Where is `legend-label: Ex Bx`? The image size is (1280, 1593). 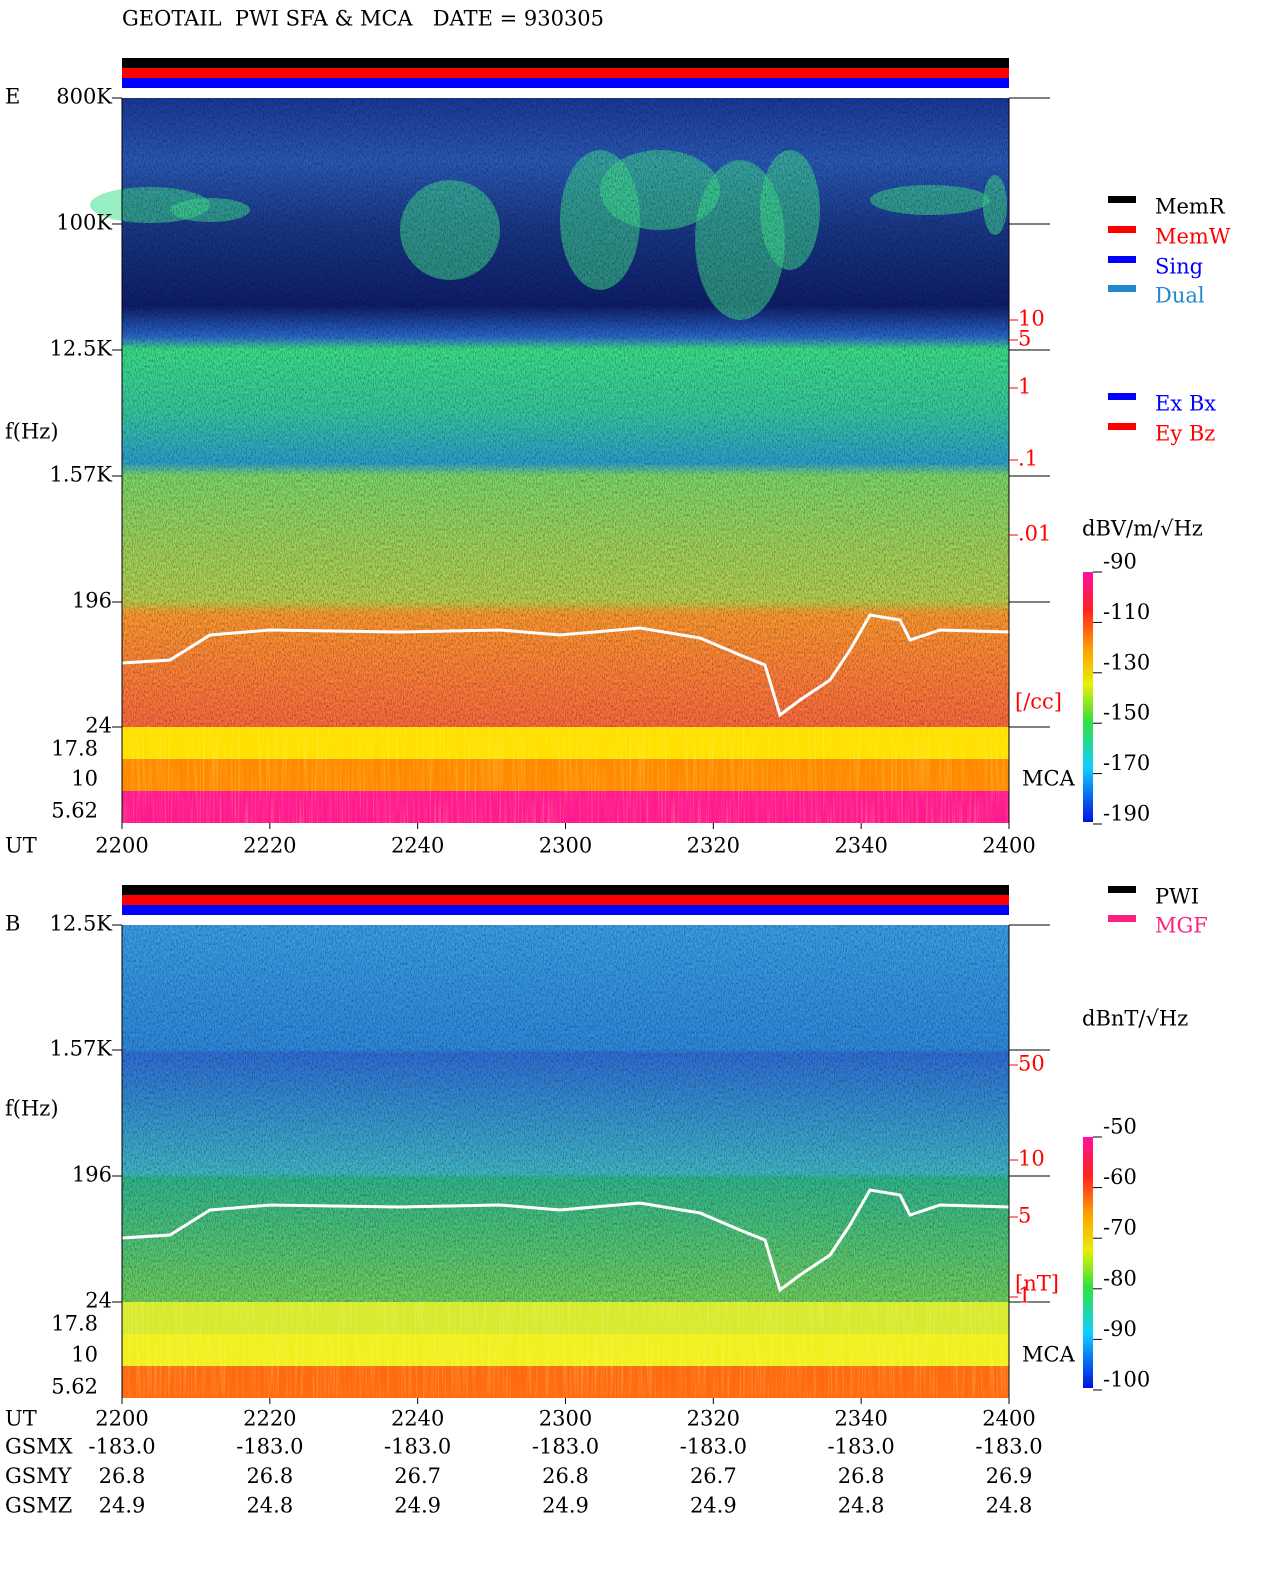 legend-label: Ex Bx is located at coordinates (1185, 404).